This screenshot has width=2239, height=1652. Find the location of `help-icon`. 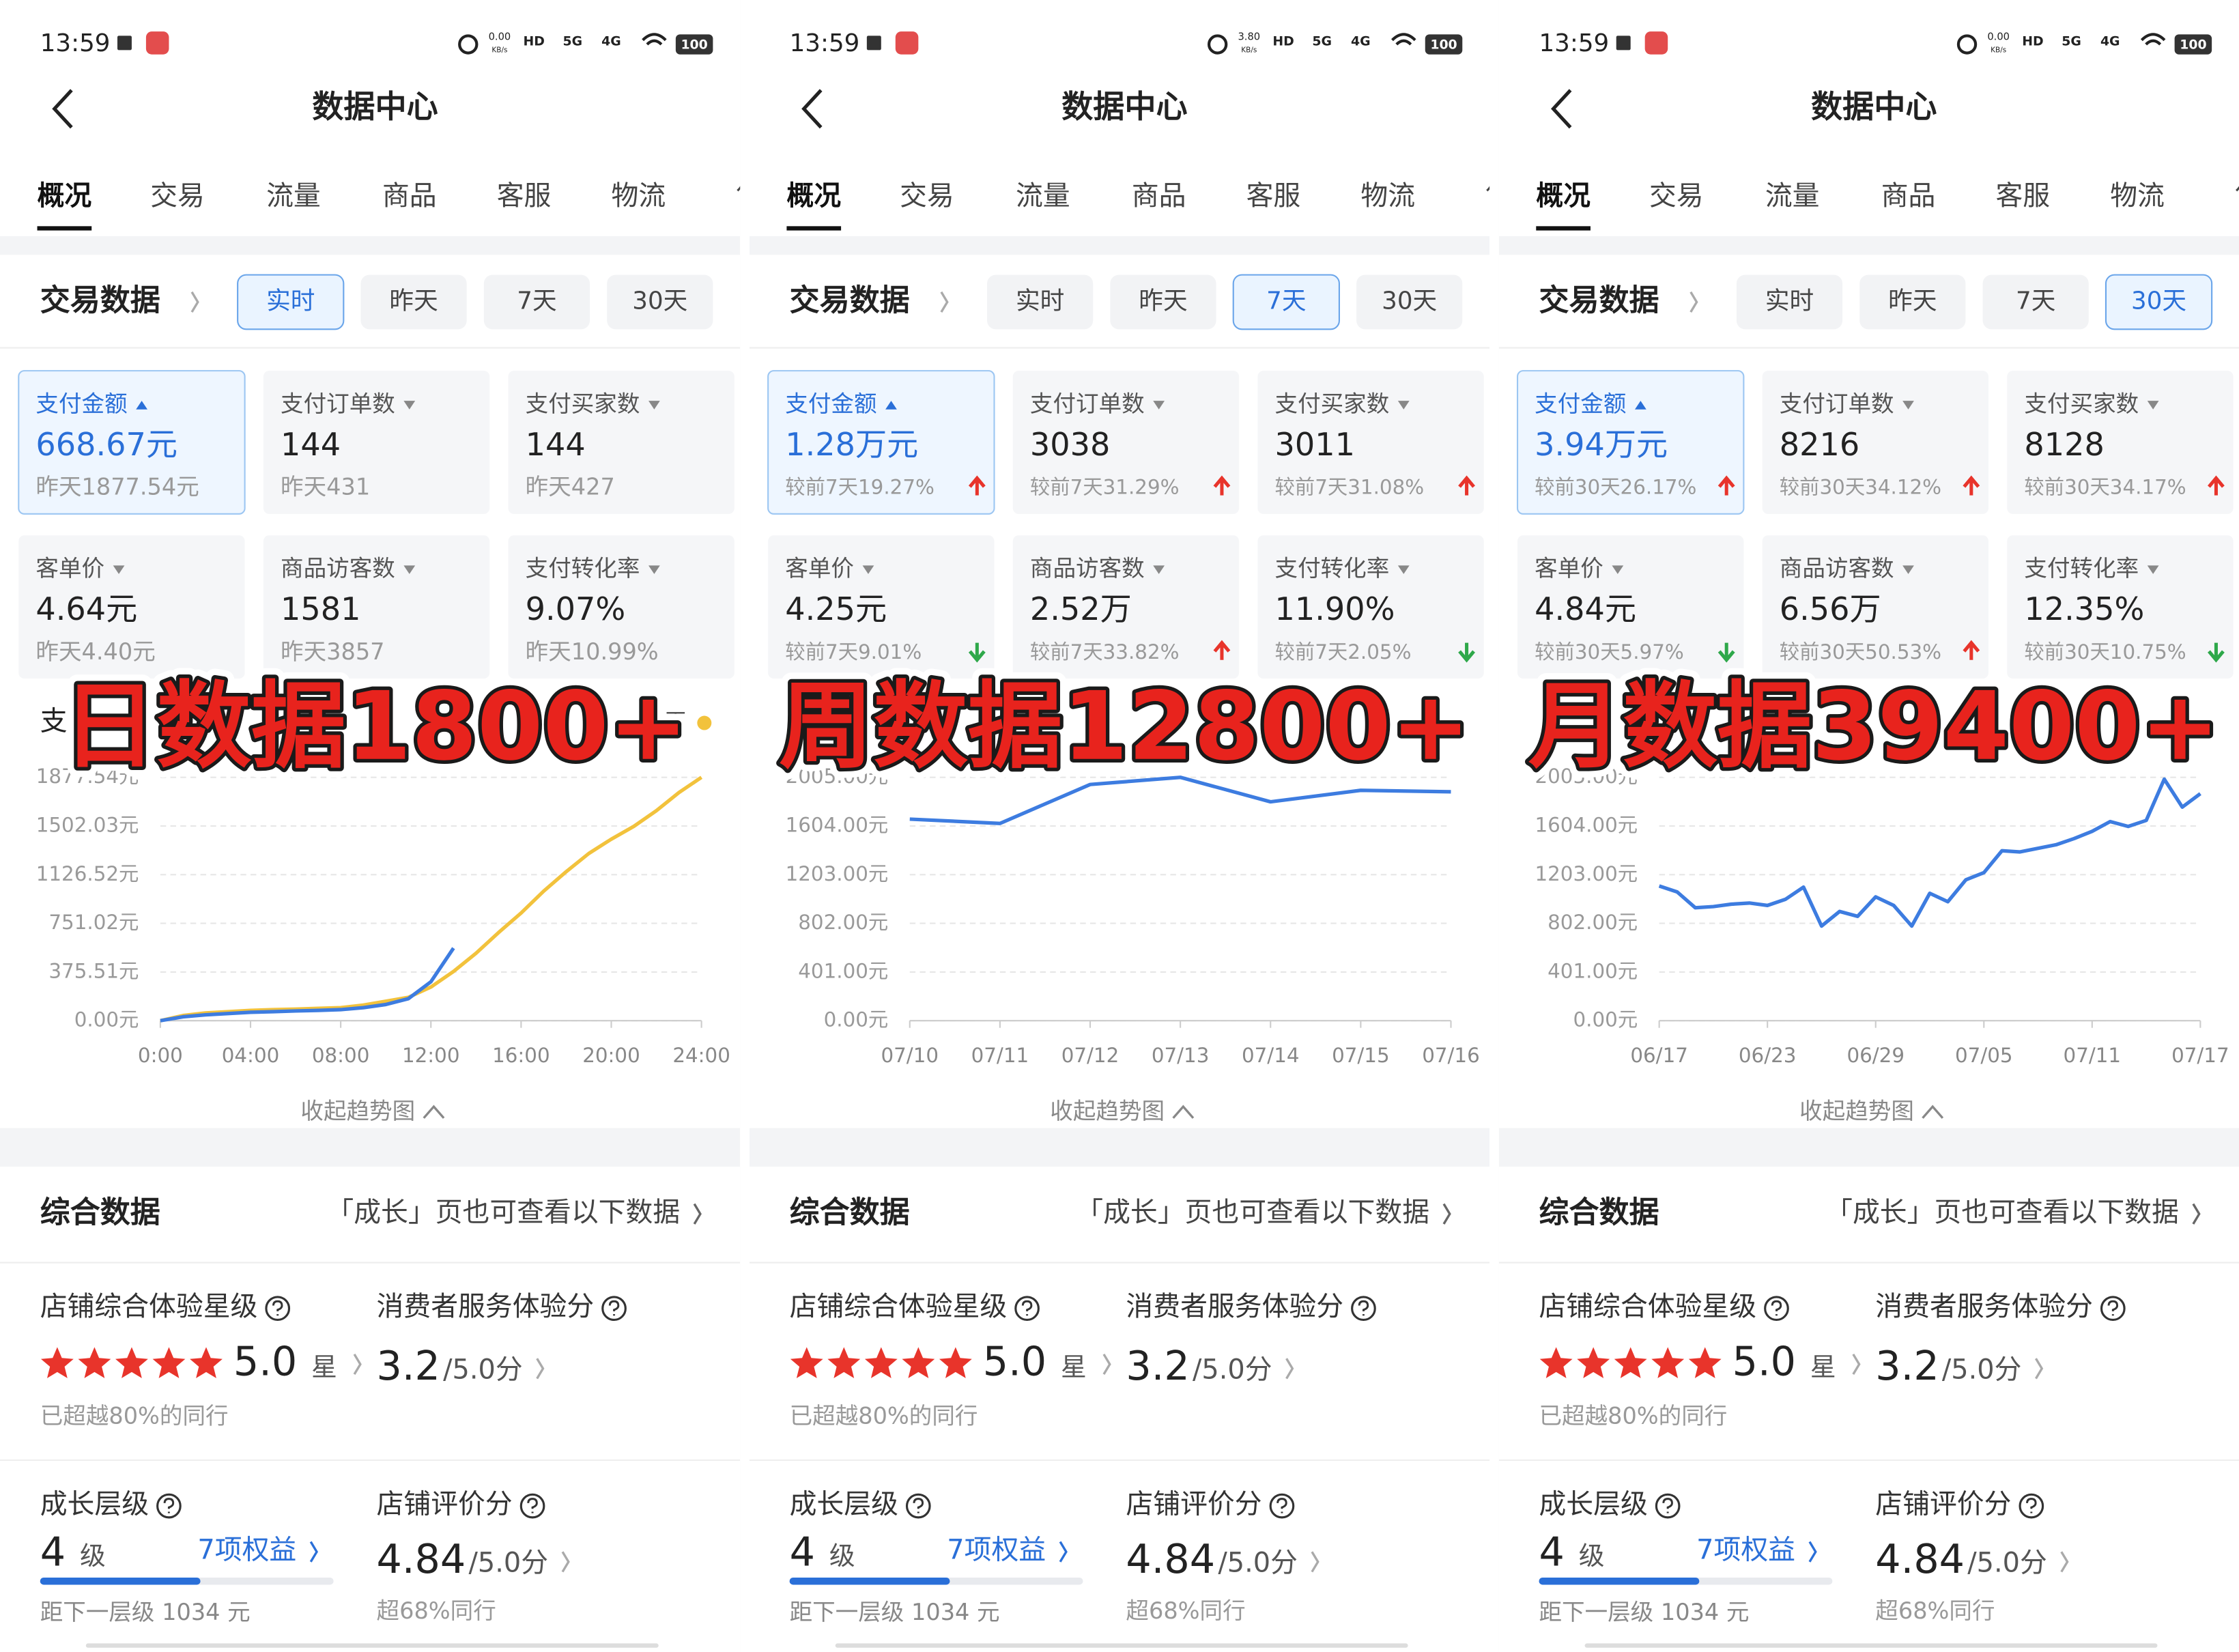

help-icon is located at coordinates (1776, 1309).